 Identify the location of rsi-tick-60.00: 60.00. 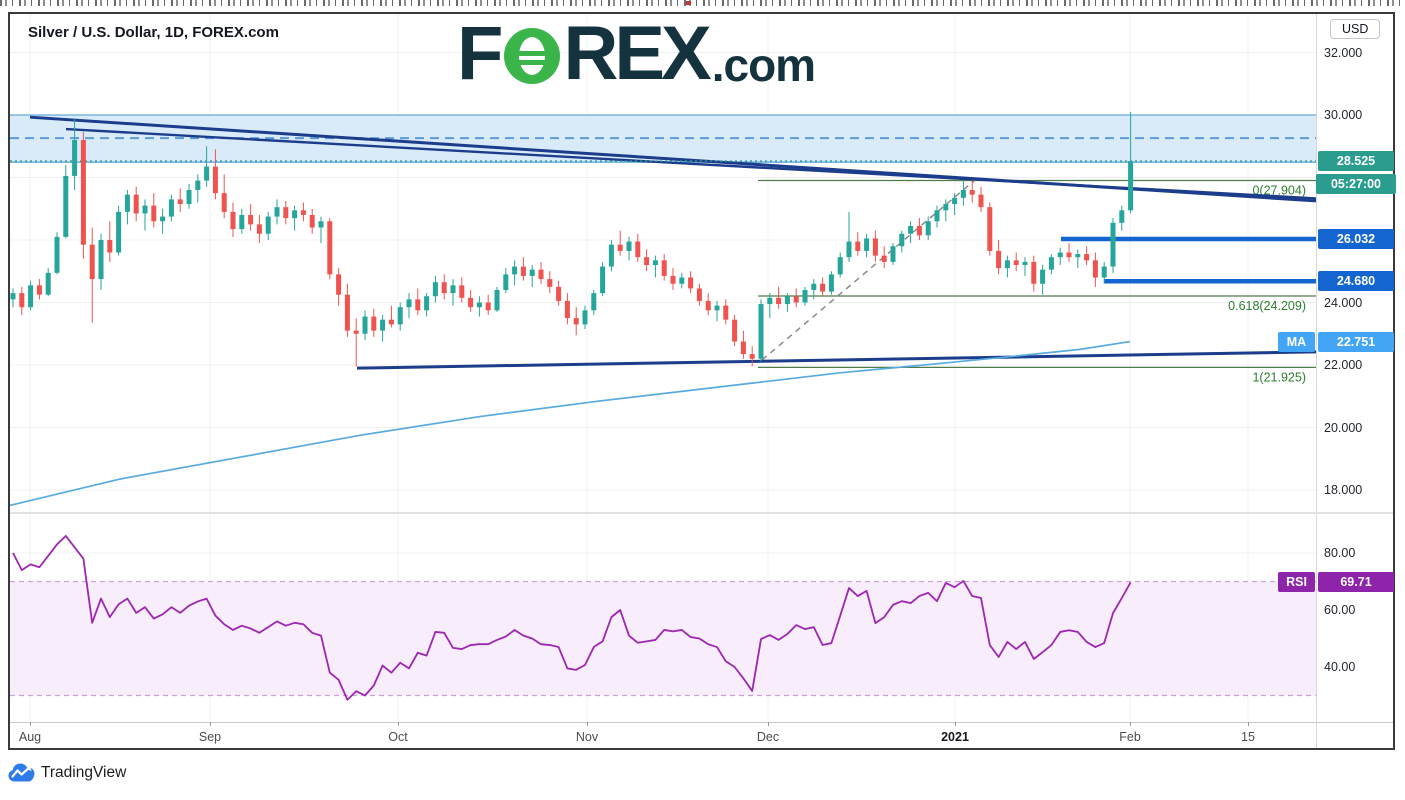
(1340, 610).